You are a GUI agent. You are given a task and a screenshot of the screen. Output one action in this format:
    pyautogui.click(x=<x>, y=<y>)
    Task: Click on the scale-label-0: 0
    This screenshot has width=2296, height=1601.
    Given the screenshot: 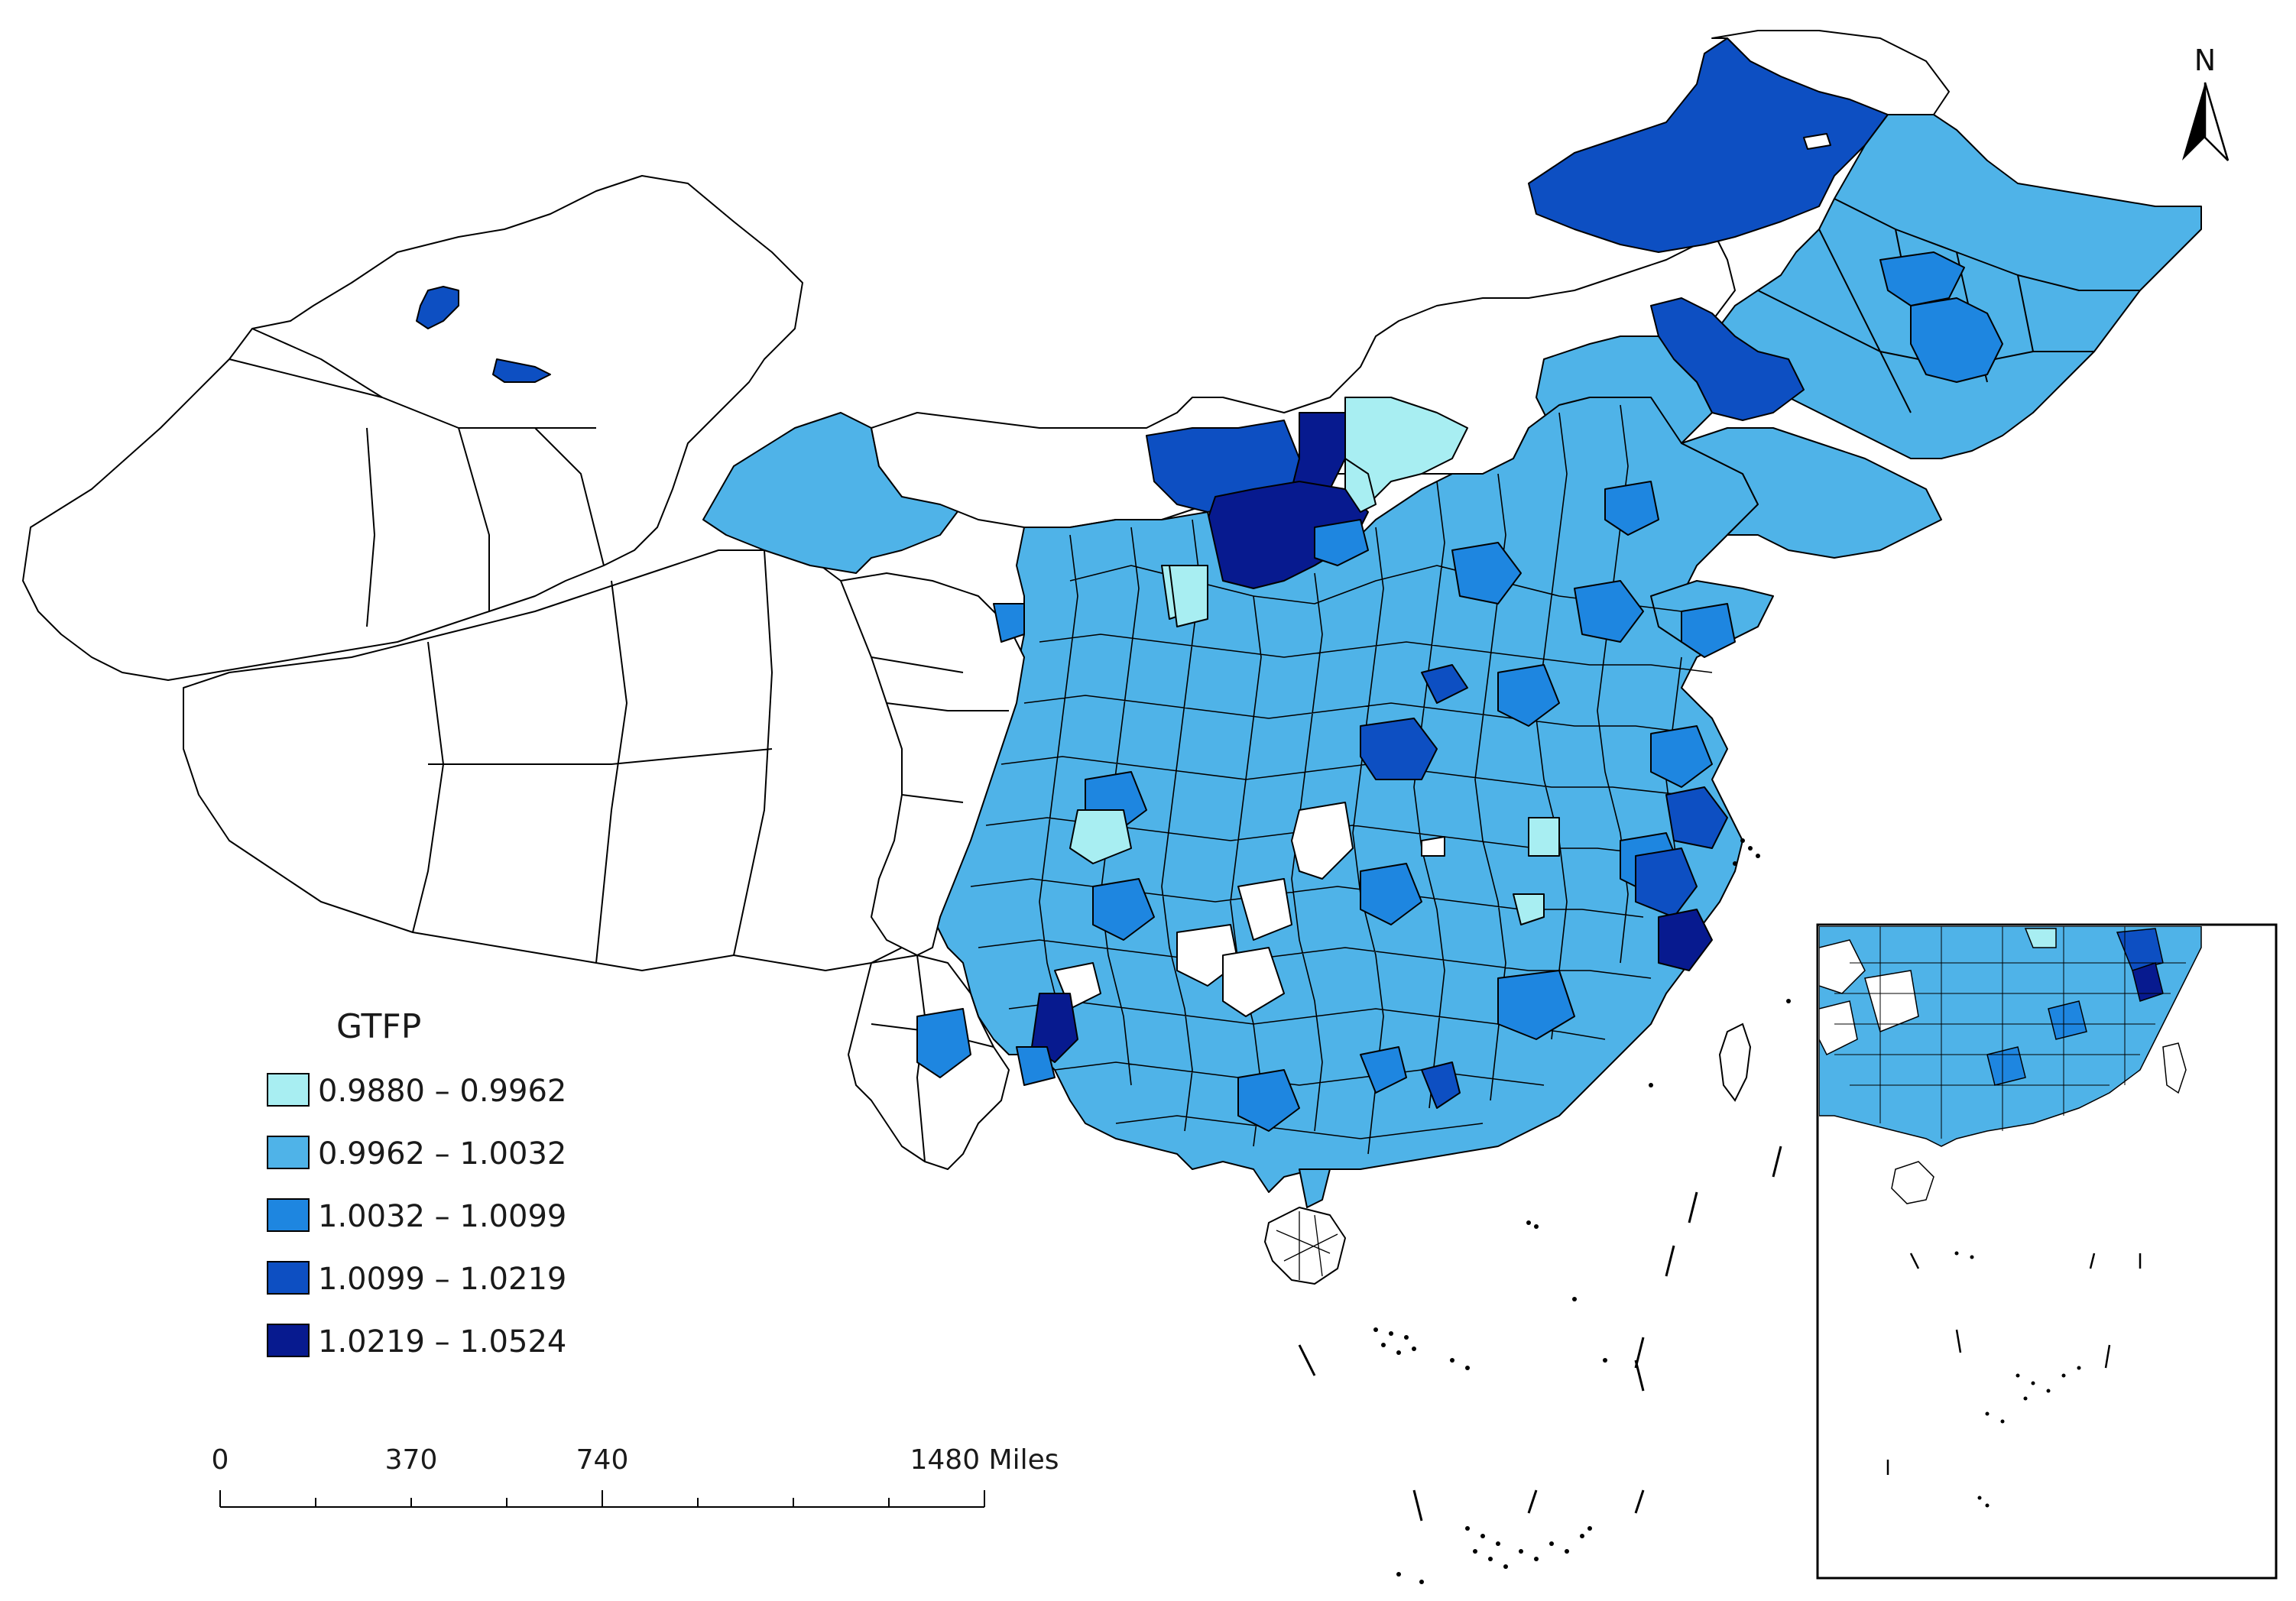 What is the action you would take?
    pyautogui.click(x=220, y=1460)
    